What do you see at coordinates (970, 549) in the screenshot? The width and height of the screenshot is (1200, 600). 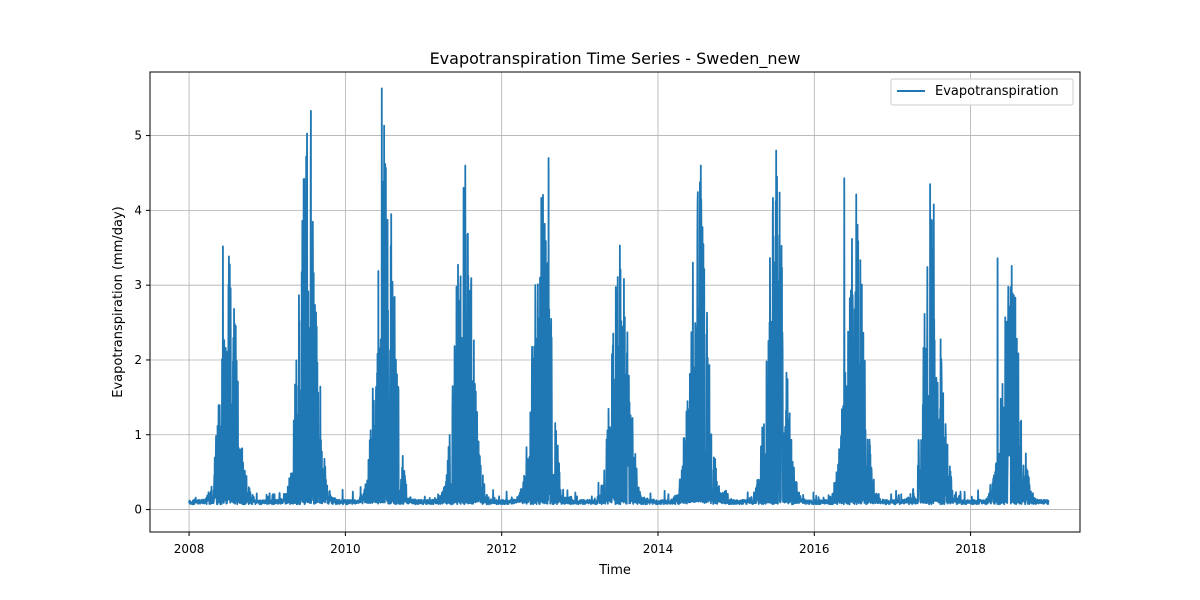 I see `x-tick-label: 2018` at bounding box center [970, 549].